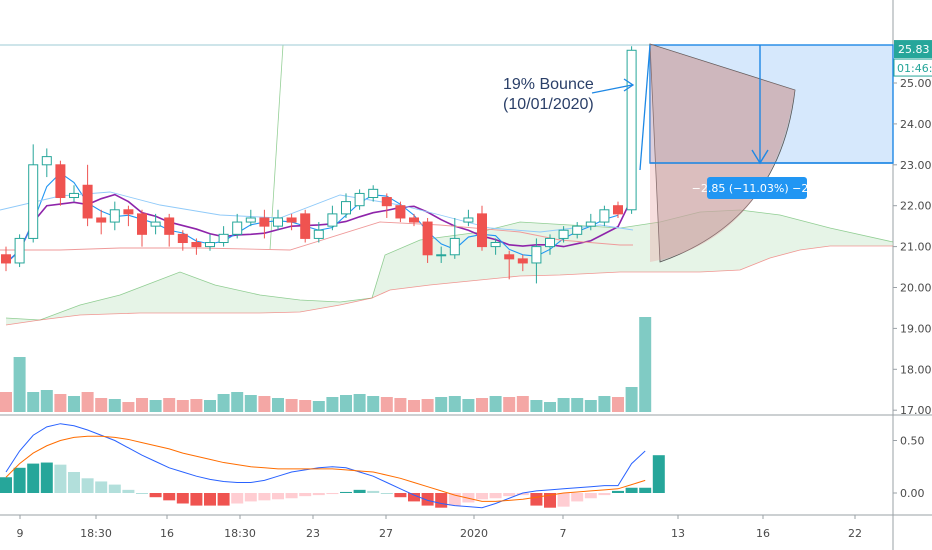  Describe the element at coordinates (563, 533) in the screenshot. I see `x-tick-label: 7` at that location.